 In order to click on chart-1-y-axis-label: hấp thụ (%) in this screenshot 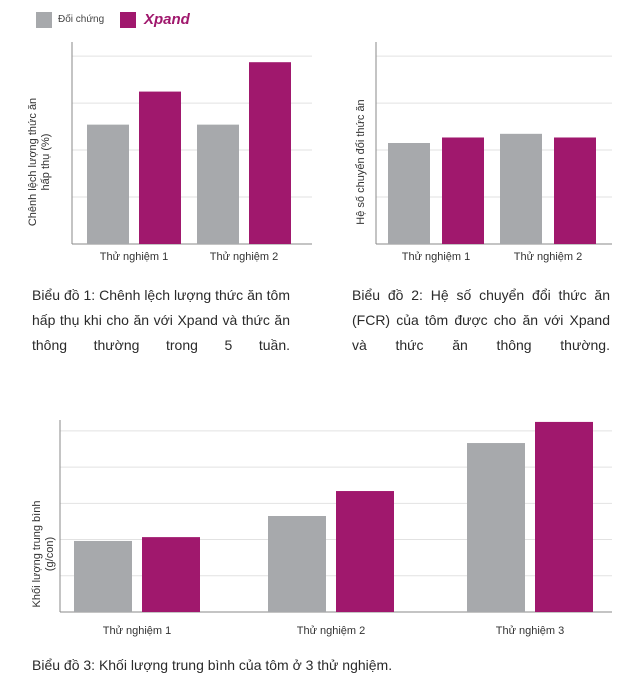, I will do `click(46, 162)`.